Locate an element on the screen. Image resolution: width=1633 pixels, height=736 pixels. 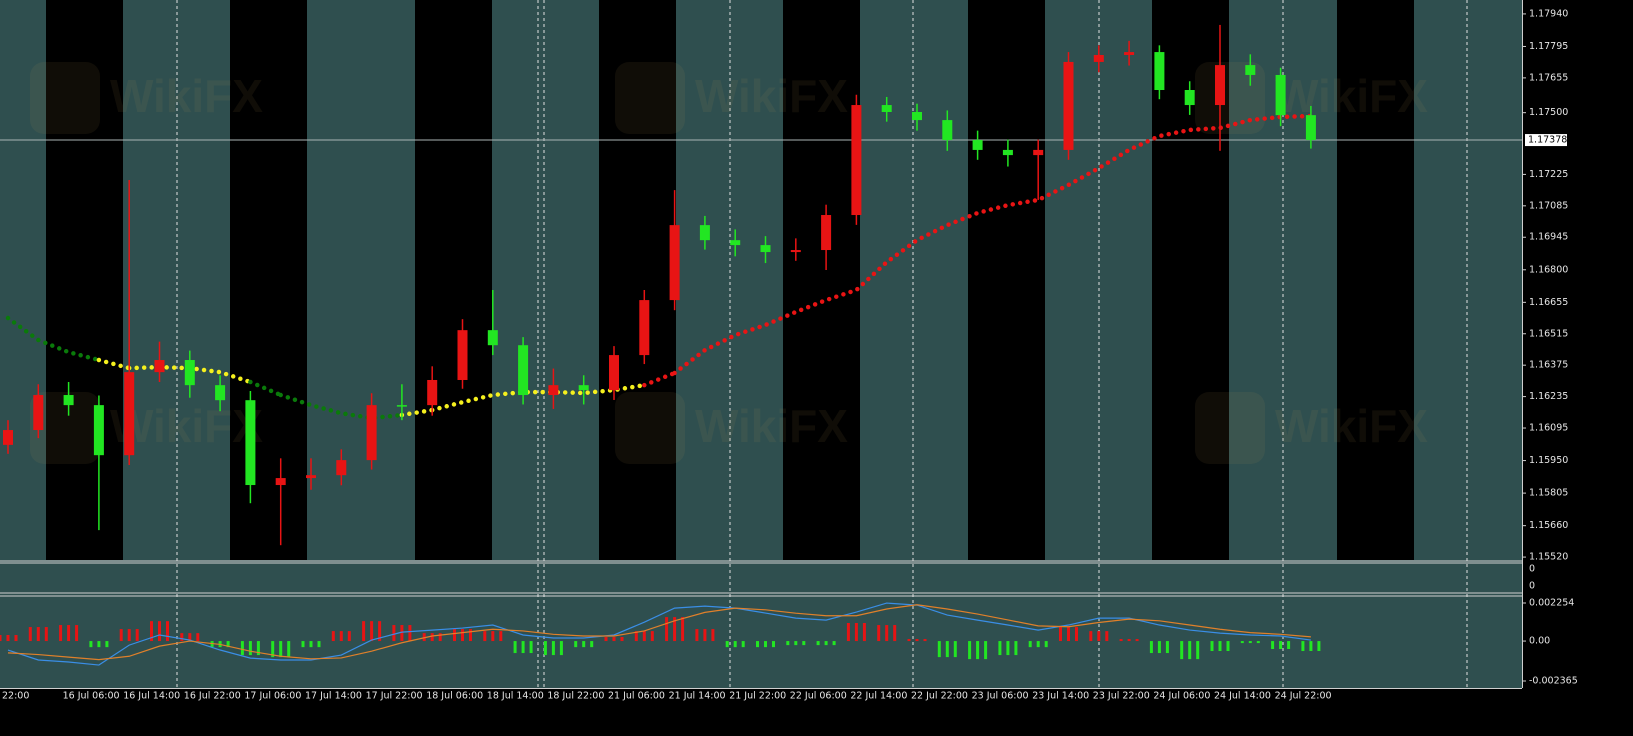
panel2-bg is located at coordinates (761, 577).